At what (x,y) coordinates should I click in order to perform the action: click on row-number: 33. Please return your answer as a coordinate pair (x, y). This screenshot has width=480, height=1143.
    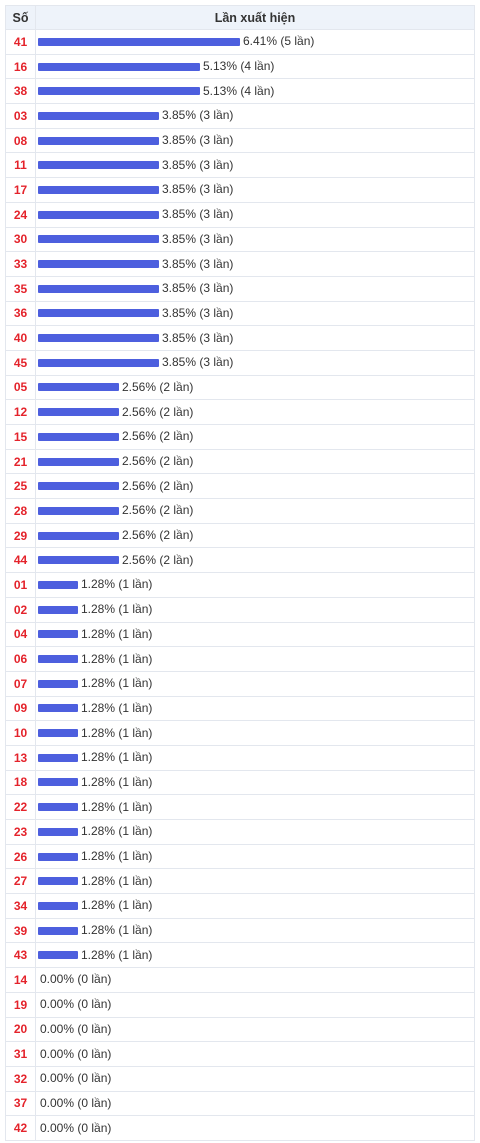
    Looking at the image, I should click on (20, 264).